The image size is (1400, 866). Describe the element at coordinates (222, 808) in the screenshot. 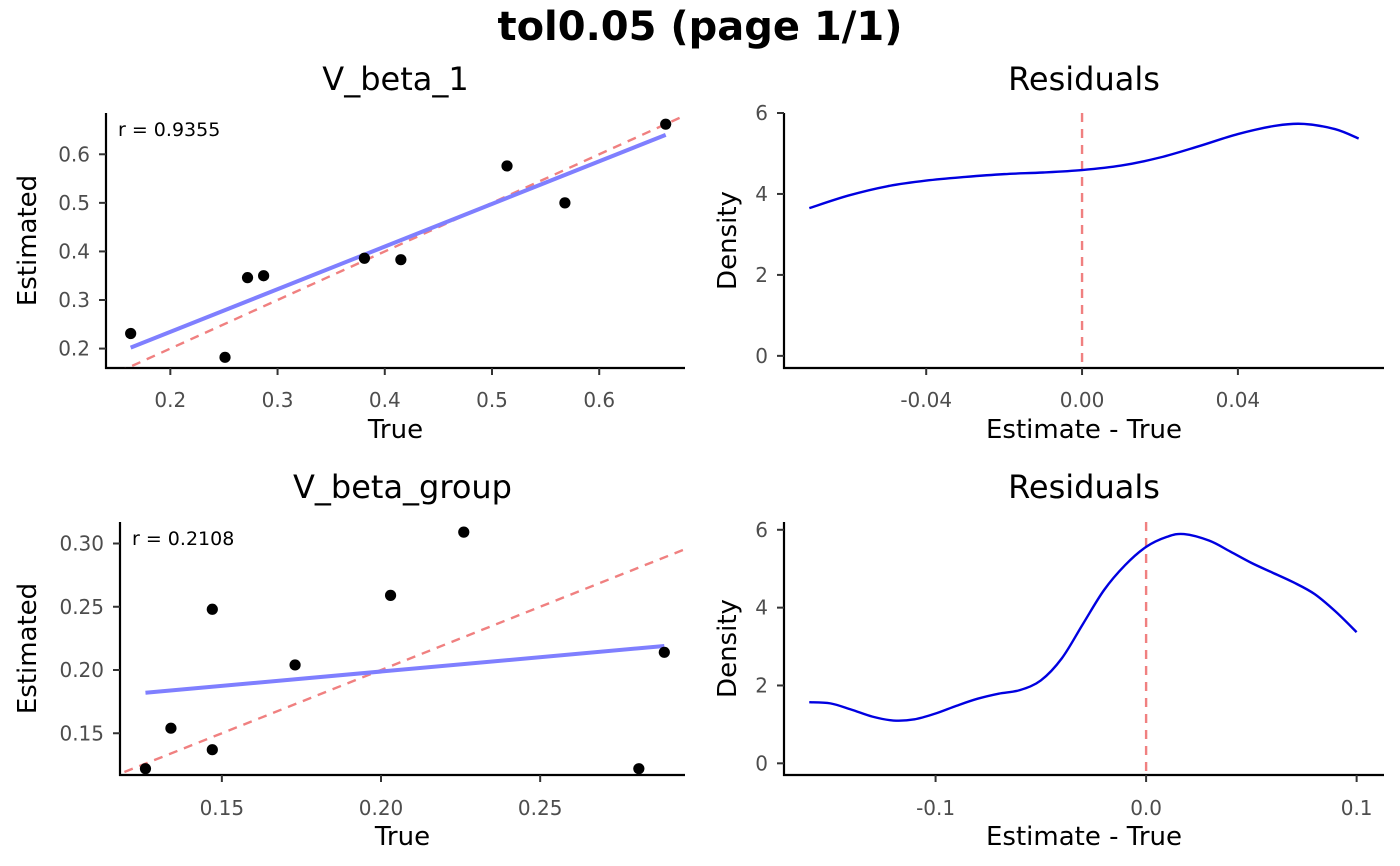

I see `x-tick-label: 0.15` at that location.